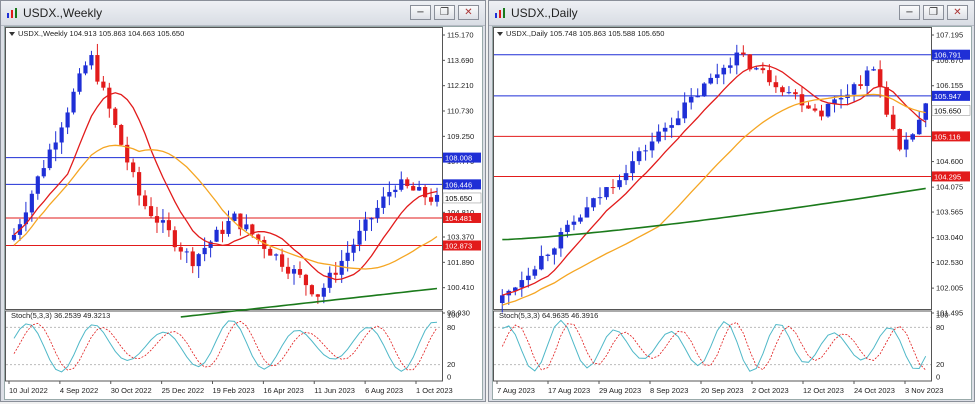  Describe the element at coordinates (731, 13) in the screenshot. I see `daily-titlebar: USDX.,Daily − ❐ ✕` at that location.